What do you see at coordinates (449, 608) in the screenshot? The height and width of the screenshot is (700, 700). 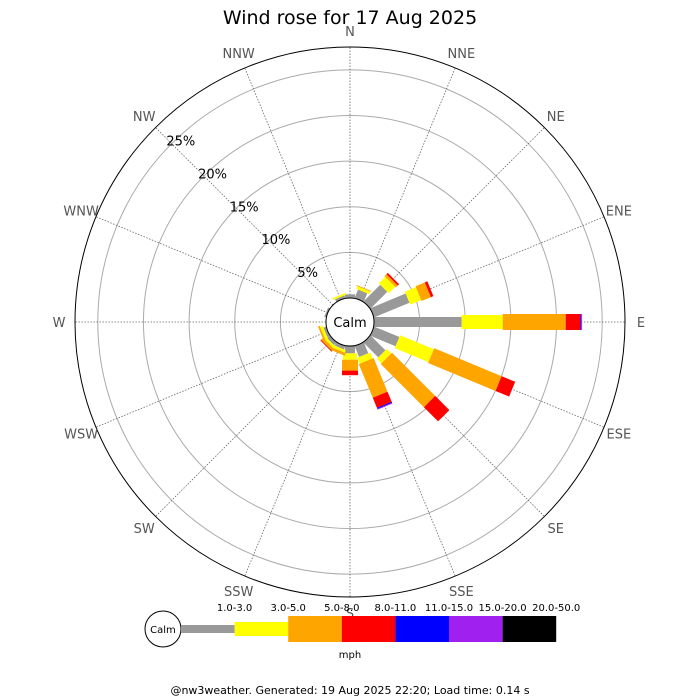 I see `legend-label-11-0-15-0: 11.0-15.0` at bounding box center [449, 608].